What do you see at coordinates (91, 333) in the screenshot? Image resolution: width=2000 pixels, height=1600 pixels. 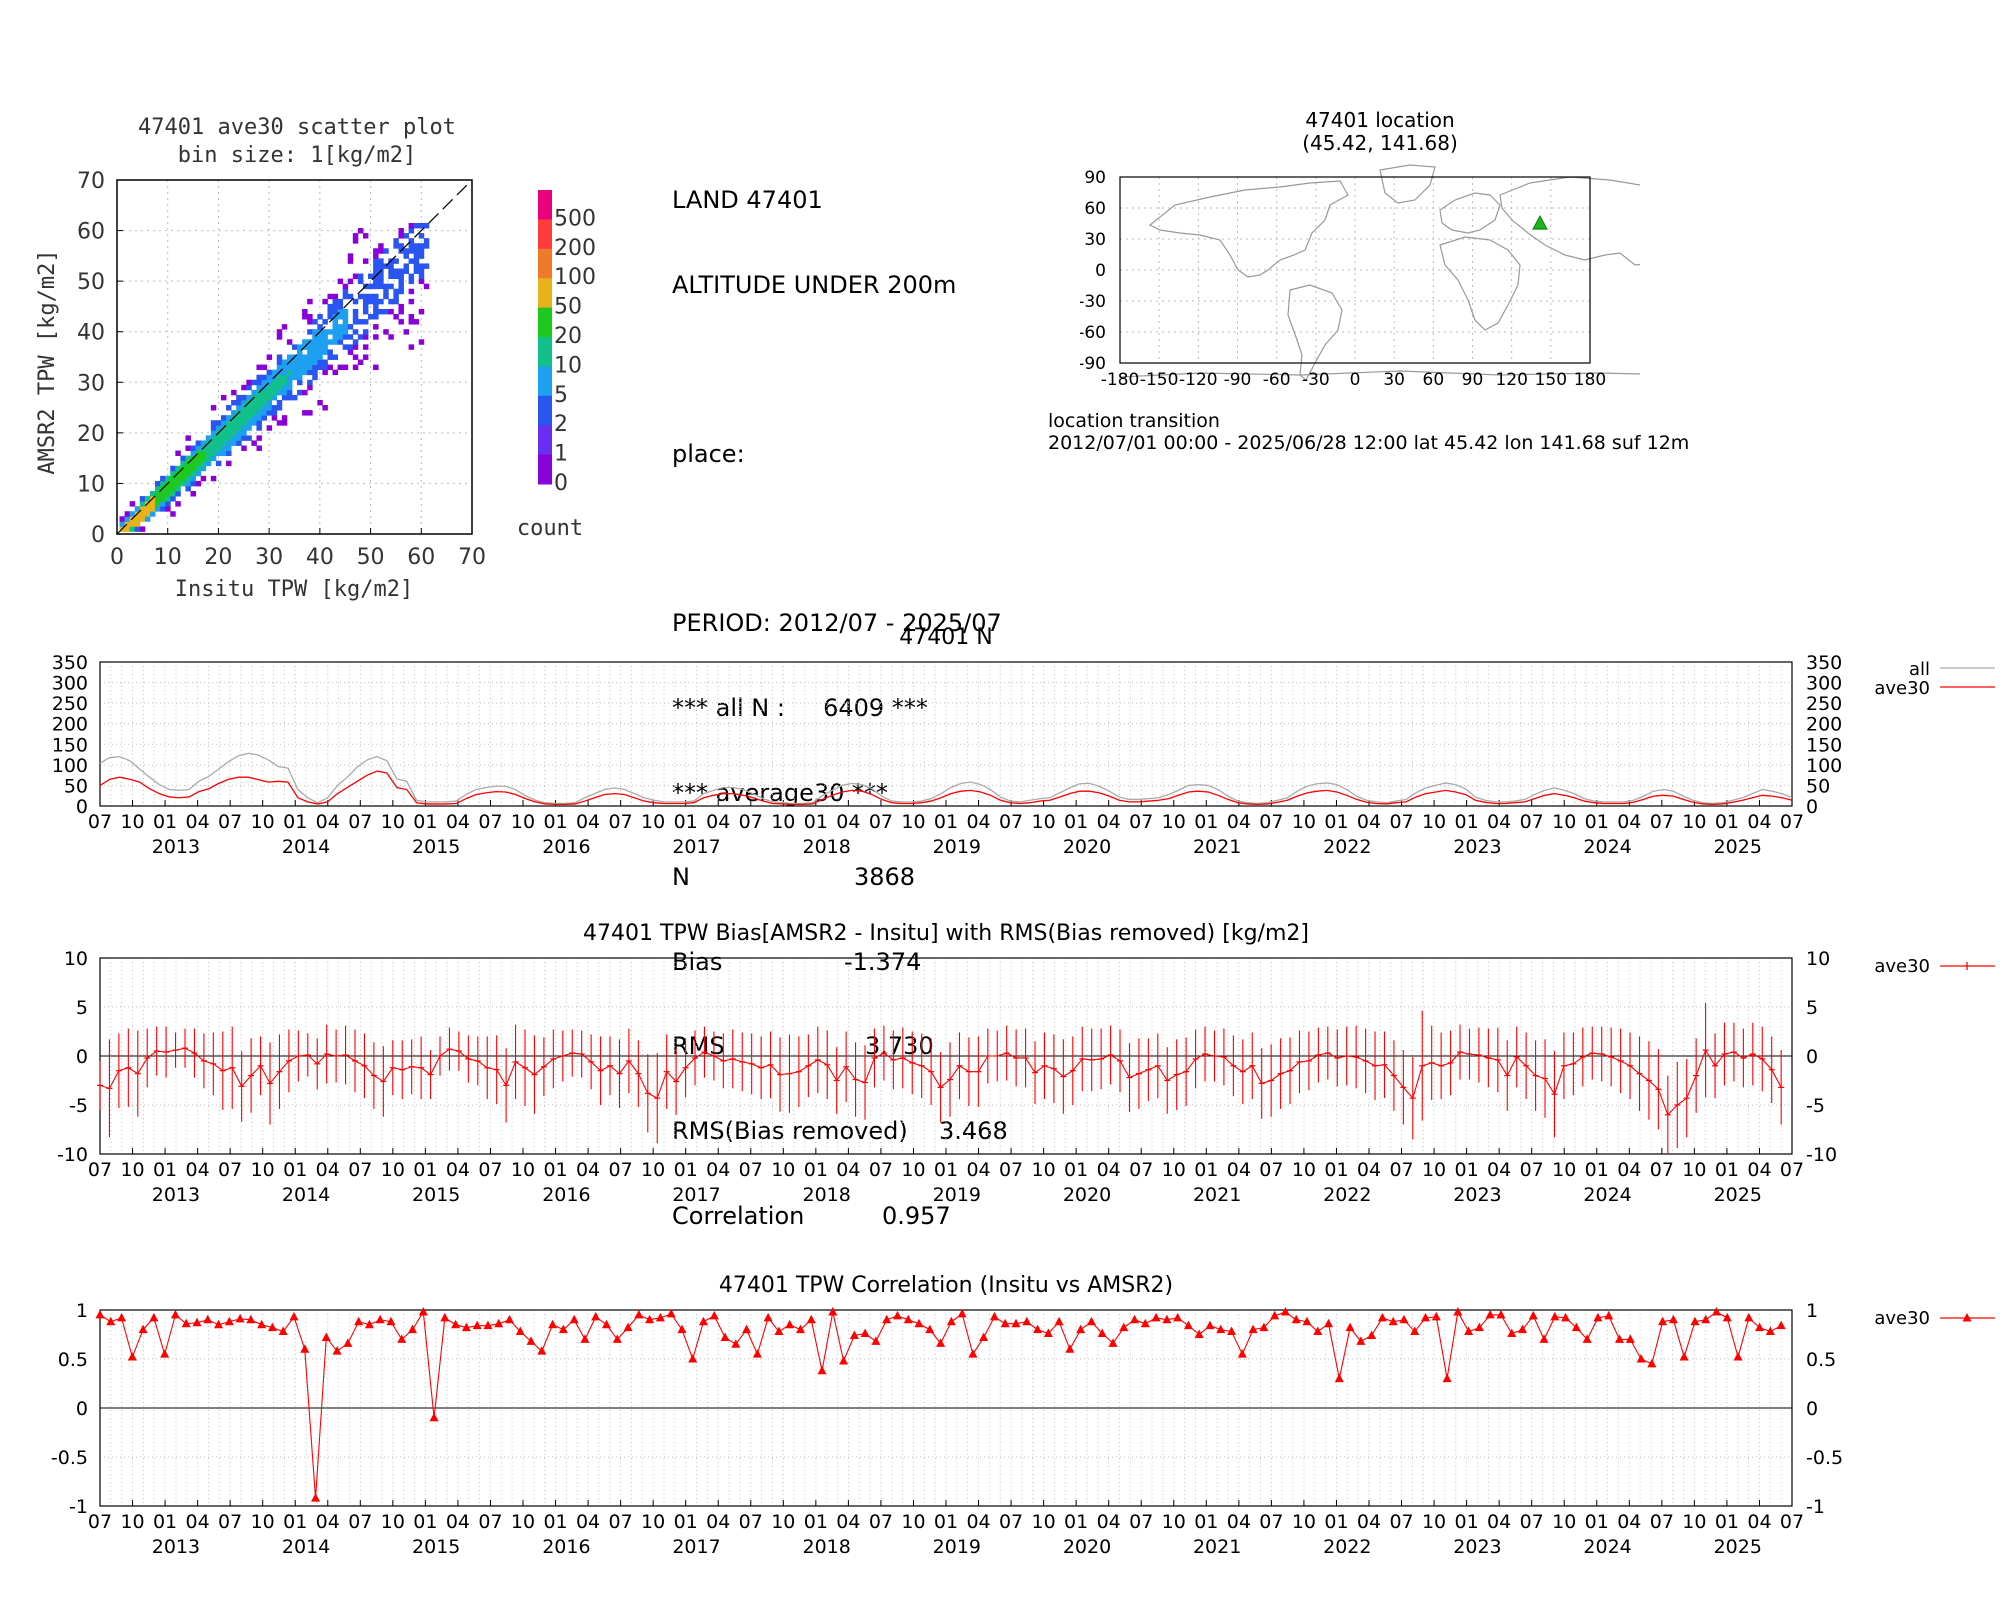 I see `scatter-ytick: 40` at bounding box center [91, 333].